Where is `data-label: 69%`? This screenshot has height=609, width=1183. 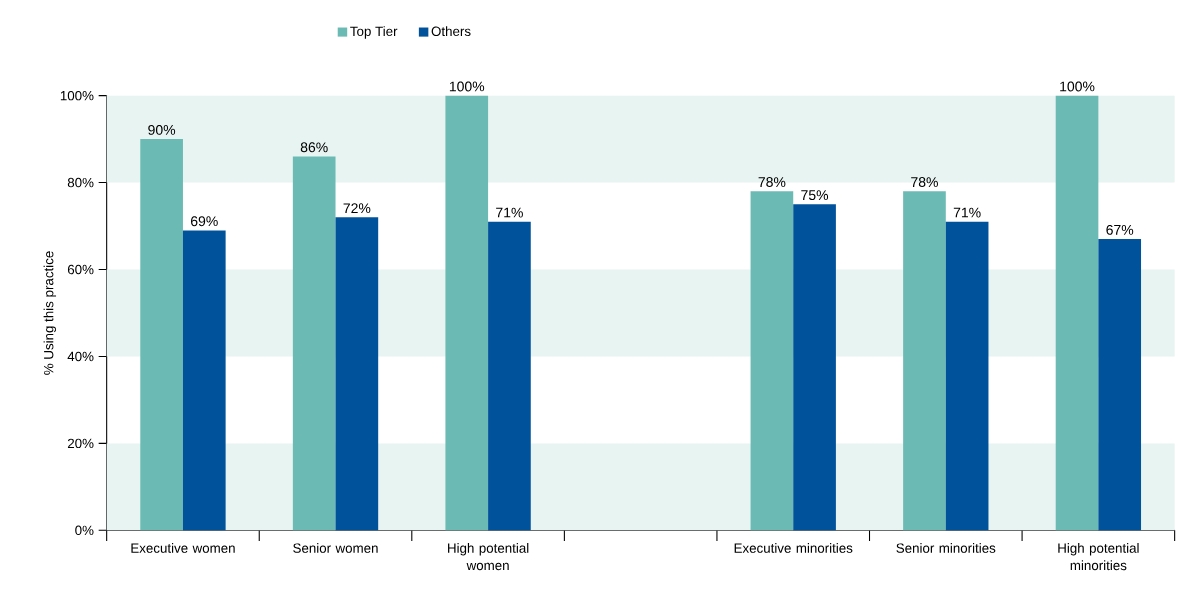
data-label: 69% is located at coordinates (204, 221).